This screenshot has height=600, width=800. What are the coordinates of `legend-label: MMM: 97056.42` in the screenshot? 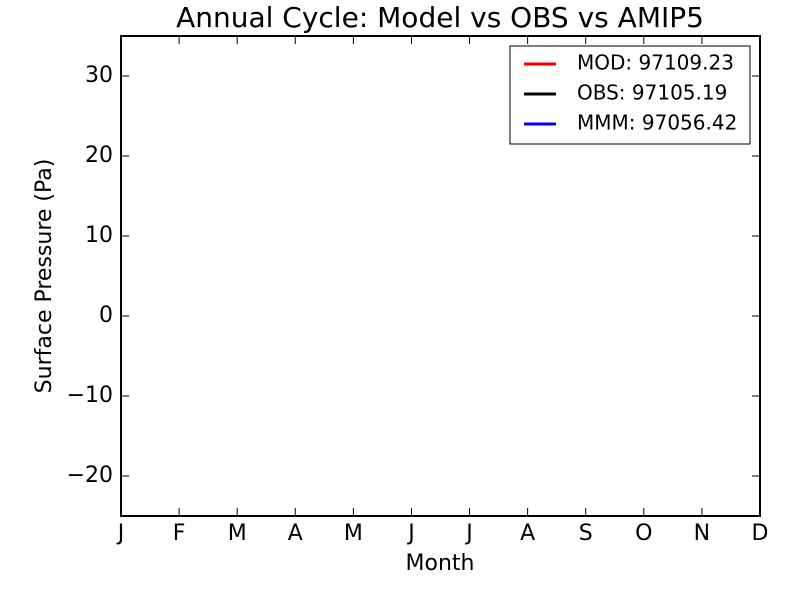 It's located at (657, 123).